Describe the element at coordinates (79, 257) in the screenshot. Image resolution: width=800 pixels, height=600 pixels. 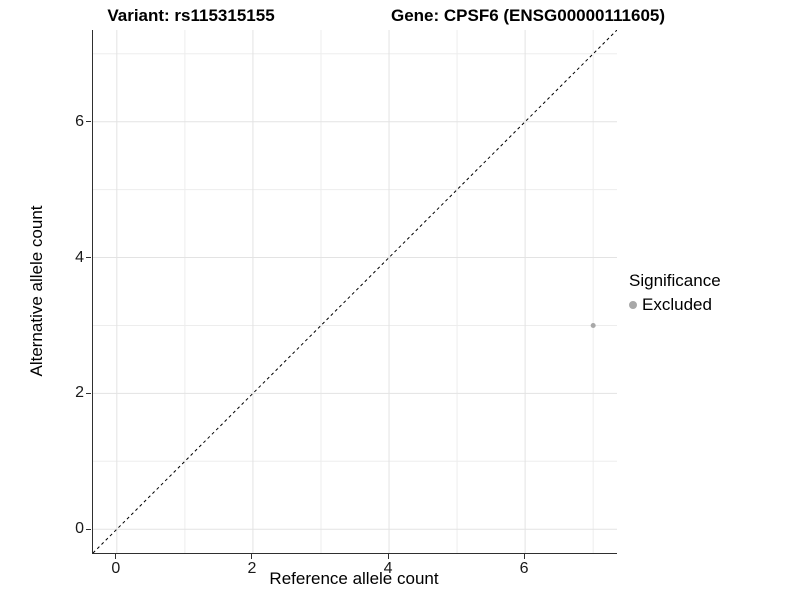
I see `y-tick-label: 4` at that location.